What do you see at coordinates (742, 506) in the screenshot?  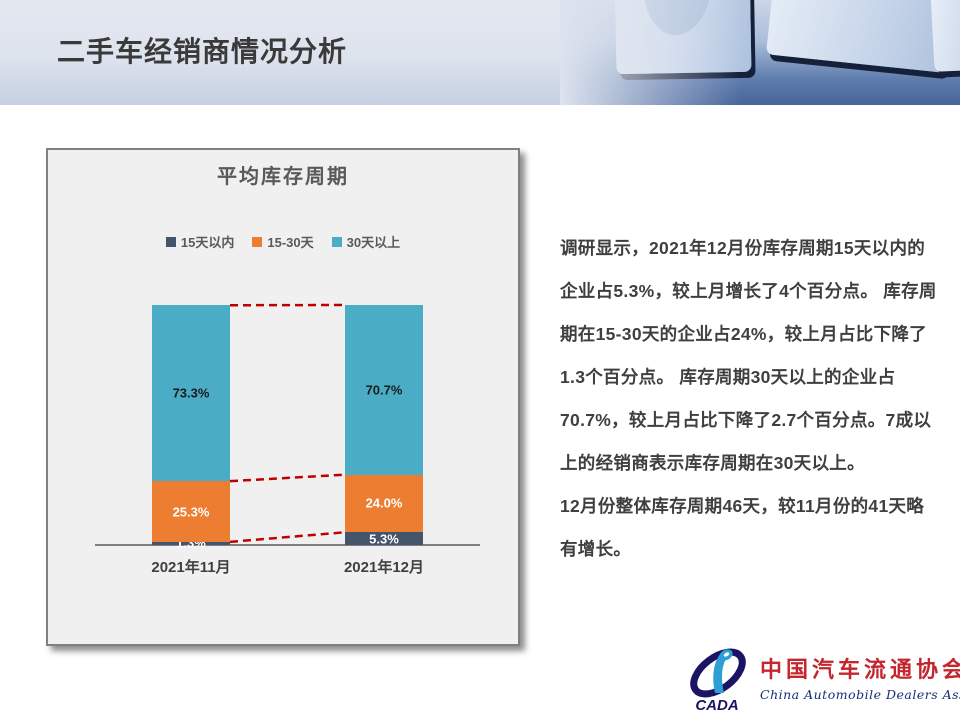 I see `commentary-line: 12月份整体库存周期46天，较11月份的41天略` at bounding box center [742, 506].